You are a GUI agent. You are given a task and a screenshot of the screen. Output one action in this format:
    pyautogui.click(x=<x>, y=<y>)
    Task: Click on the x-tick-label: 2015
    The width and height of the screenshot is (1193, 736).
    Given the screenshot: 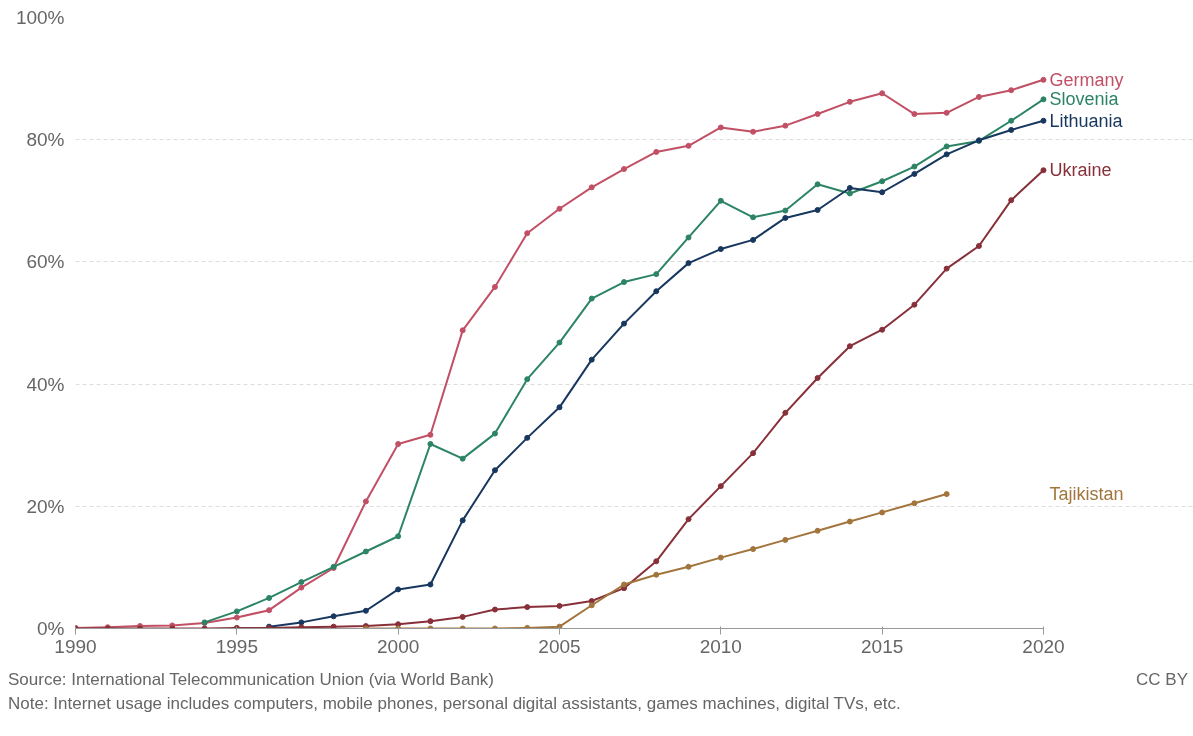 What is the action you would take?
    pyautogui.click(x=882, y=646)
    